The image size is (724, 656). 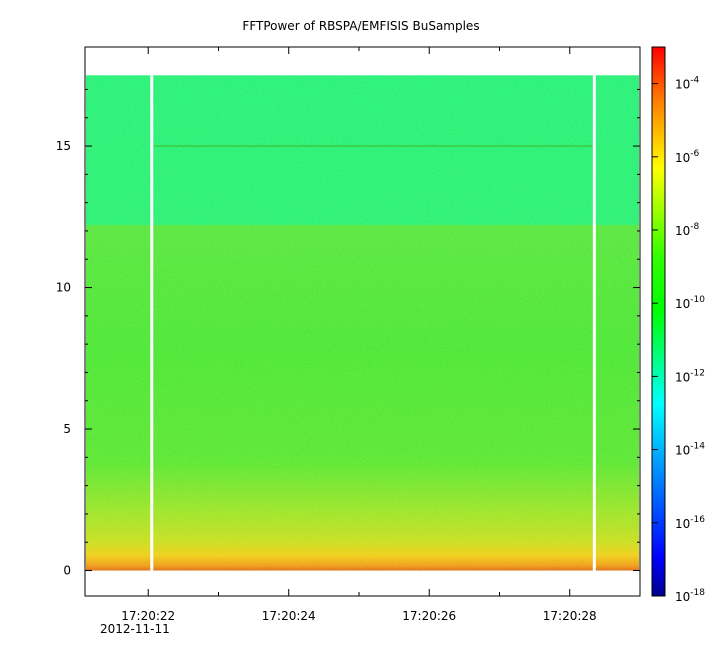 What do you see at coordinates (690, 596) in the screenshot?
I see `colorbar-tick-label: 10⁻¹⁸` at bounding box center [690, 596].